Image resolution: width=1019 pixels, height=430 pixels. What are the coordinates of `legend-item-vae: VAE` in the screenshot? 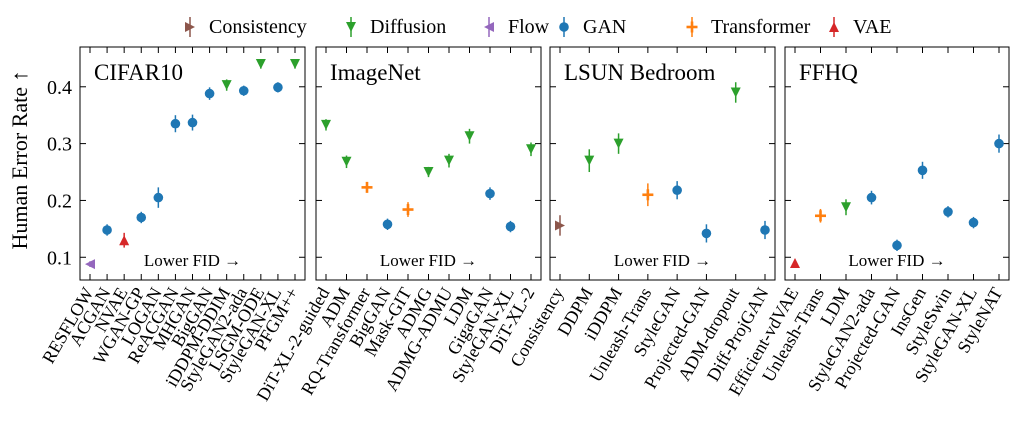 It's located at (860, 27).